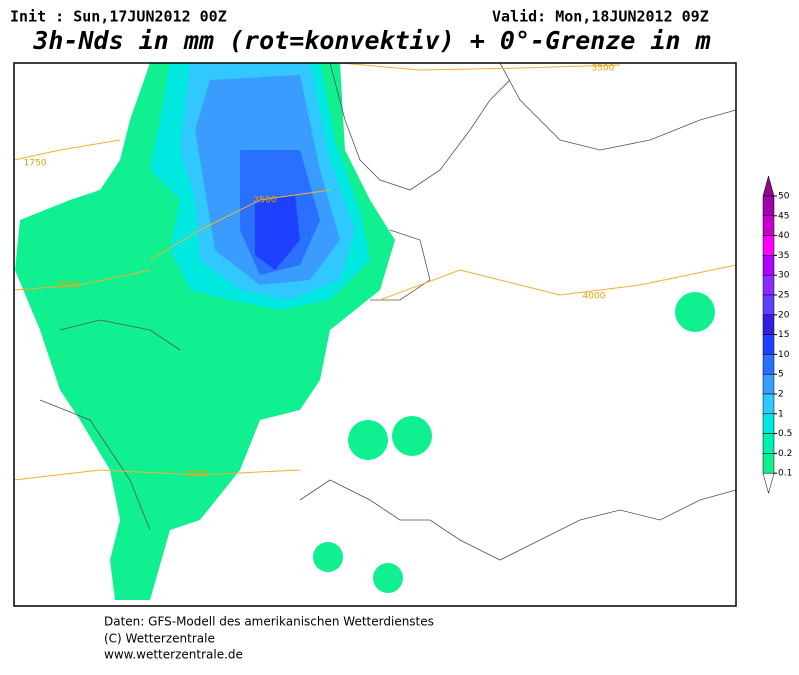 The image size is (799, 675). Describe the element at coordinates (785, 454) in the screenshot. I see `legend-label: 0.2` at that location.